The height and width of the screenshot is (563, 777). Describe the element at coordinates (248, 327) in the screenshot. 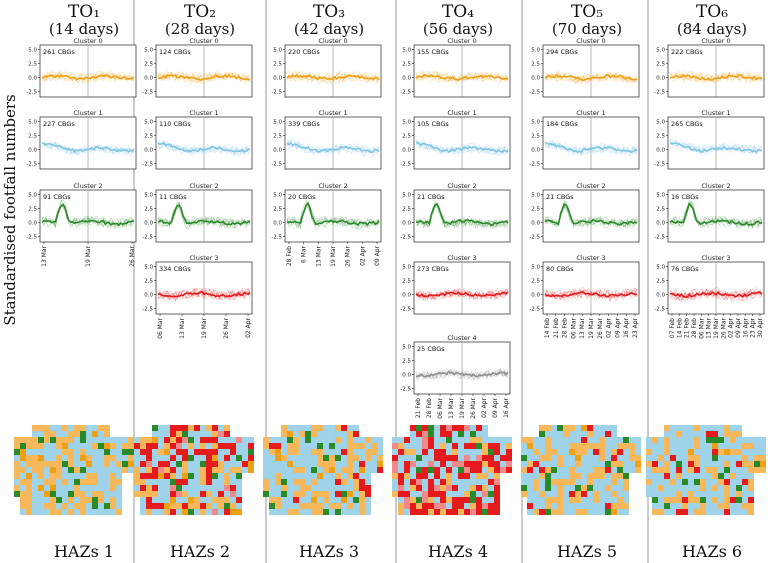

I see `x-tick-label: 02 Apr` at that location.